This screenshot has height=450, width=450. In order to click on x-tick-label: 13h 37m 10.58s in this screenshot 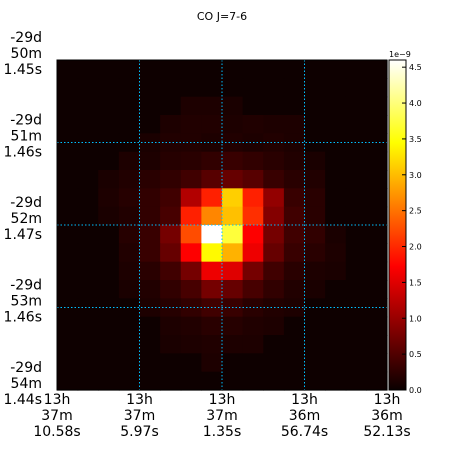, I will do `click(56, 416)`.